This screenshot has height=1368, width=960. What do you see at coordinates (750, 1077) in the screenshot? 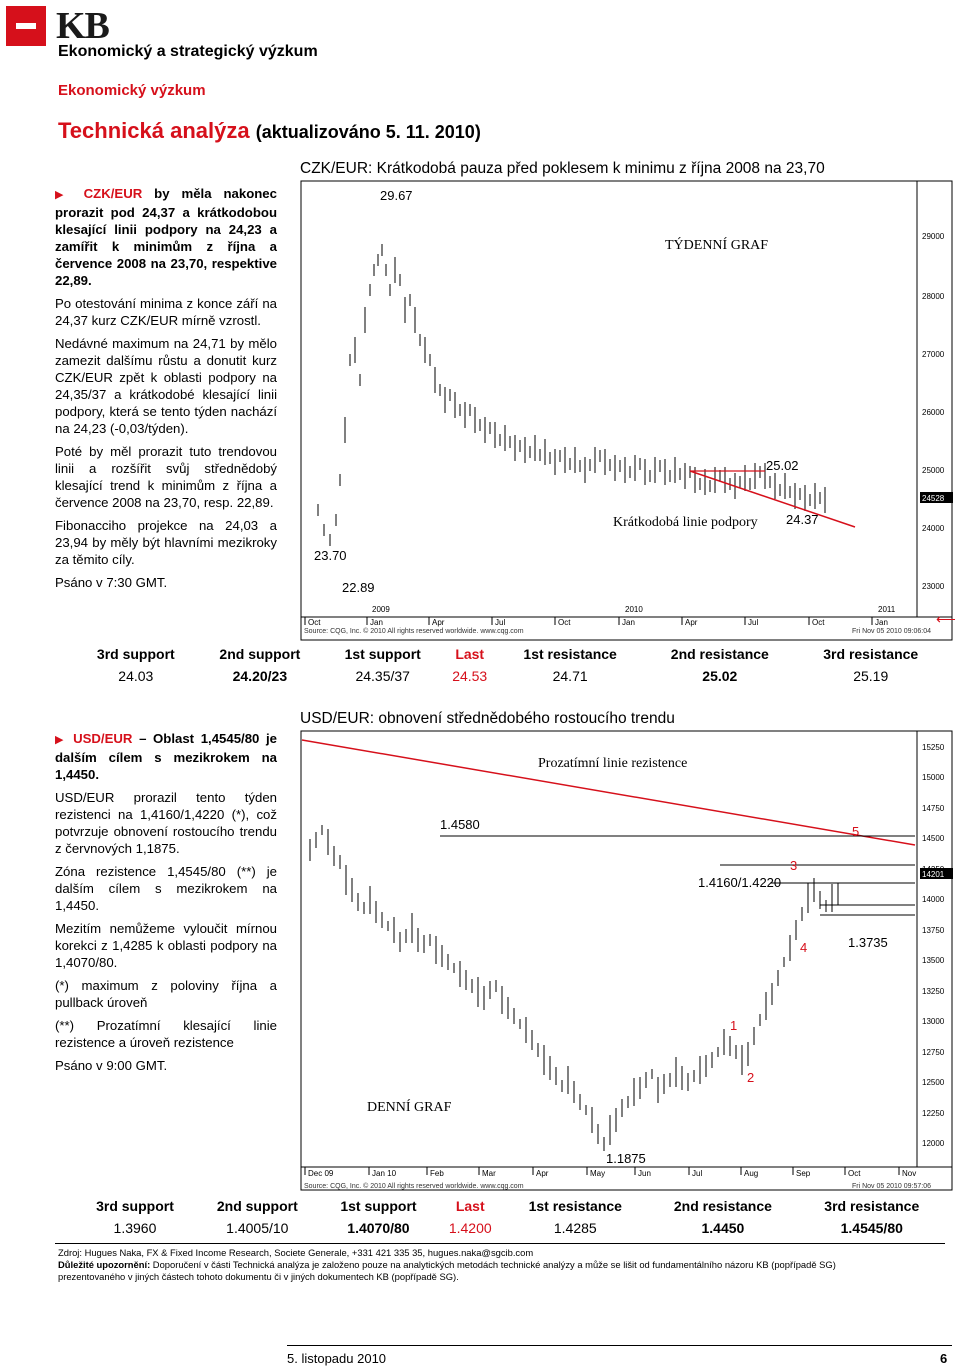
I see `usd-wave-label: 2` at bounding box center [750, 1077].